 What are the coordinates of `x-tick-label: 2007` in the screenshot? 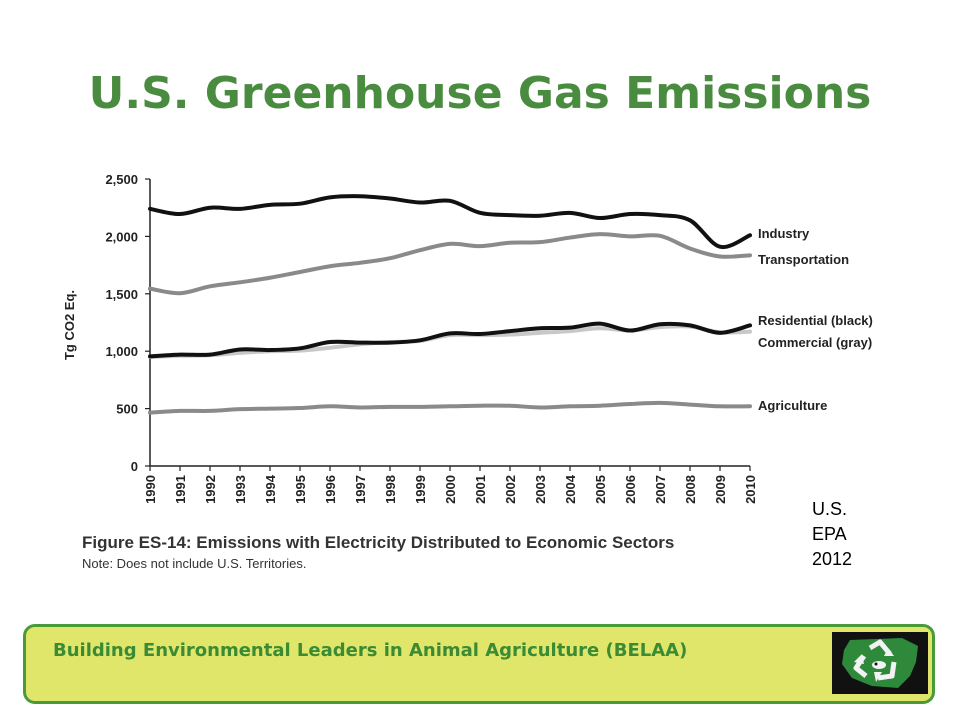 It's located at (660, 489).